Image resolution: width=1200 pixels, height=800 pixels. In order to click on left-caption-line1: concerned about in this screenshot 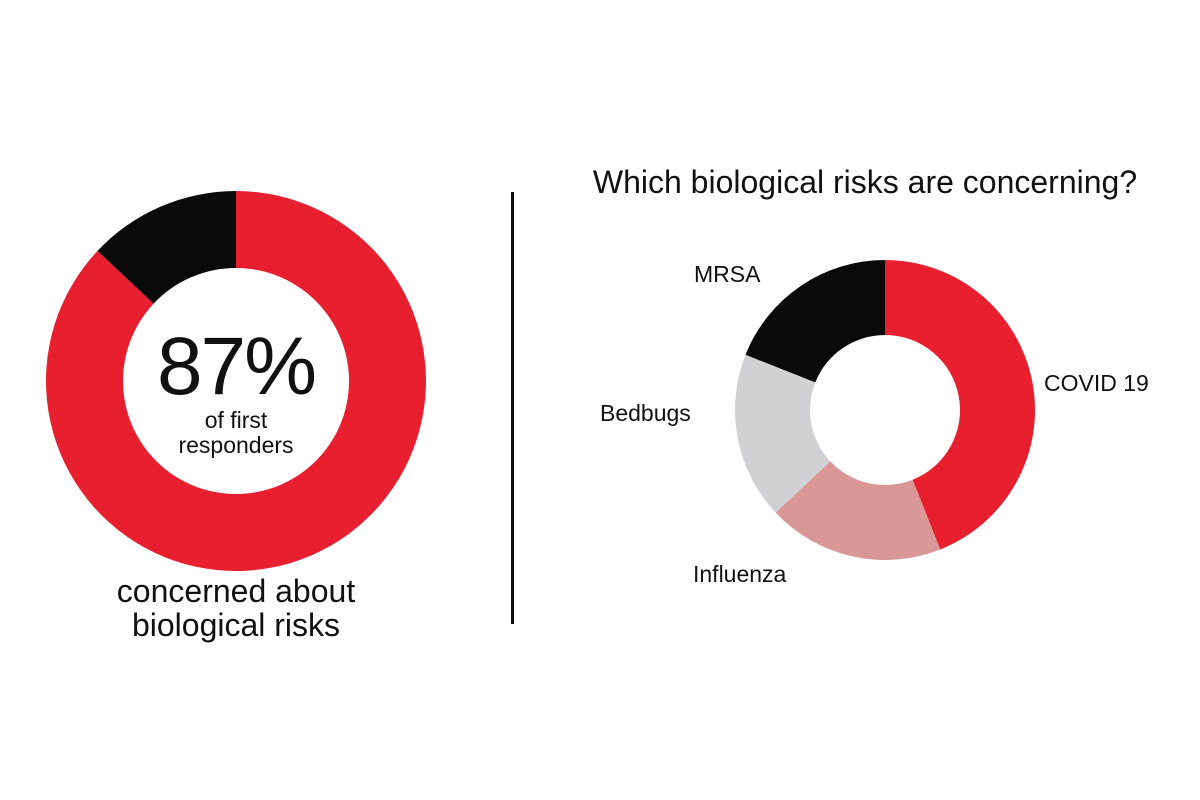, I will do `click(236, 591)`.